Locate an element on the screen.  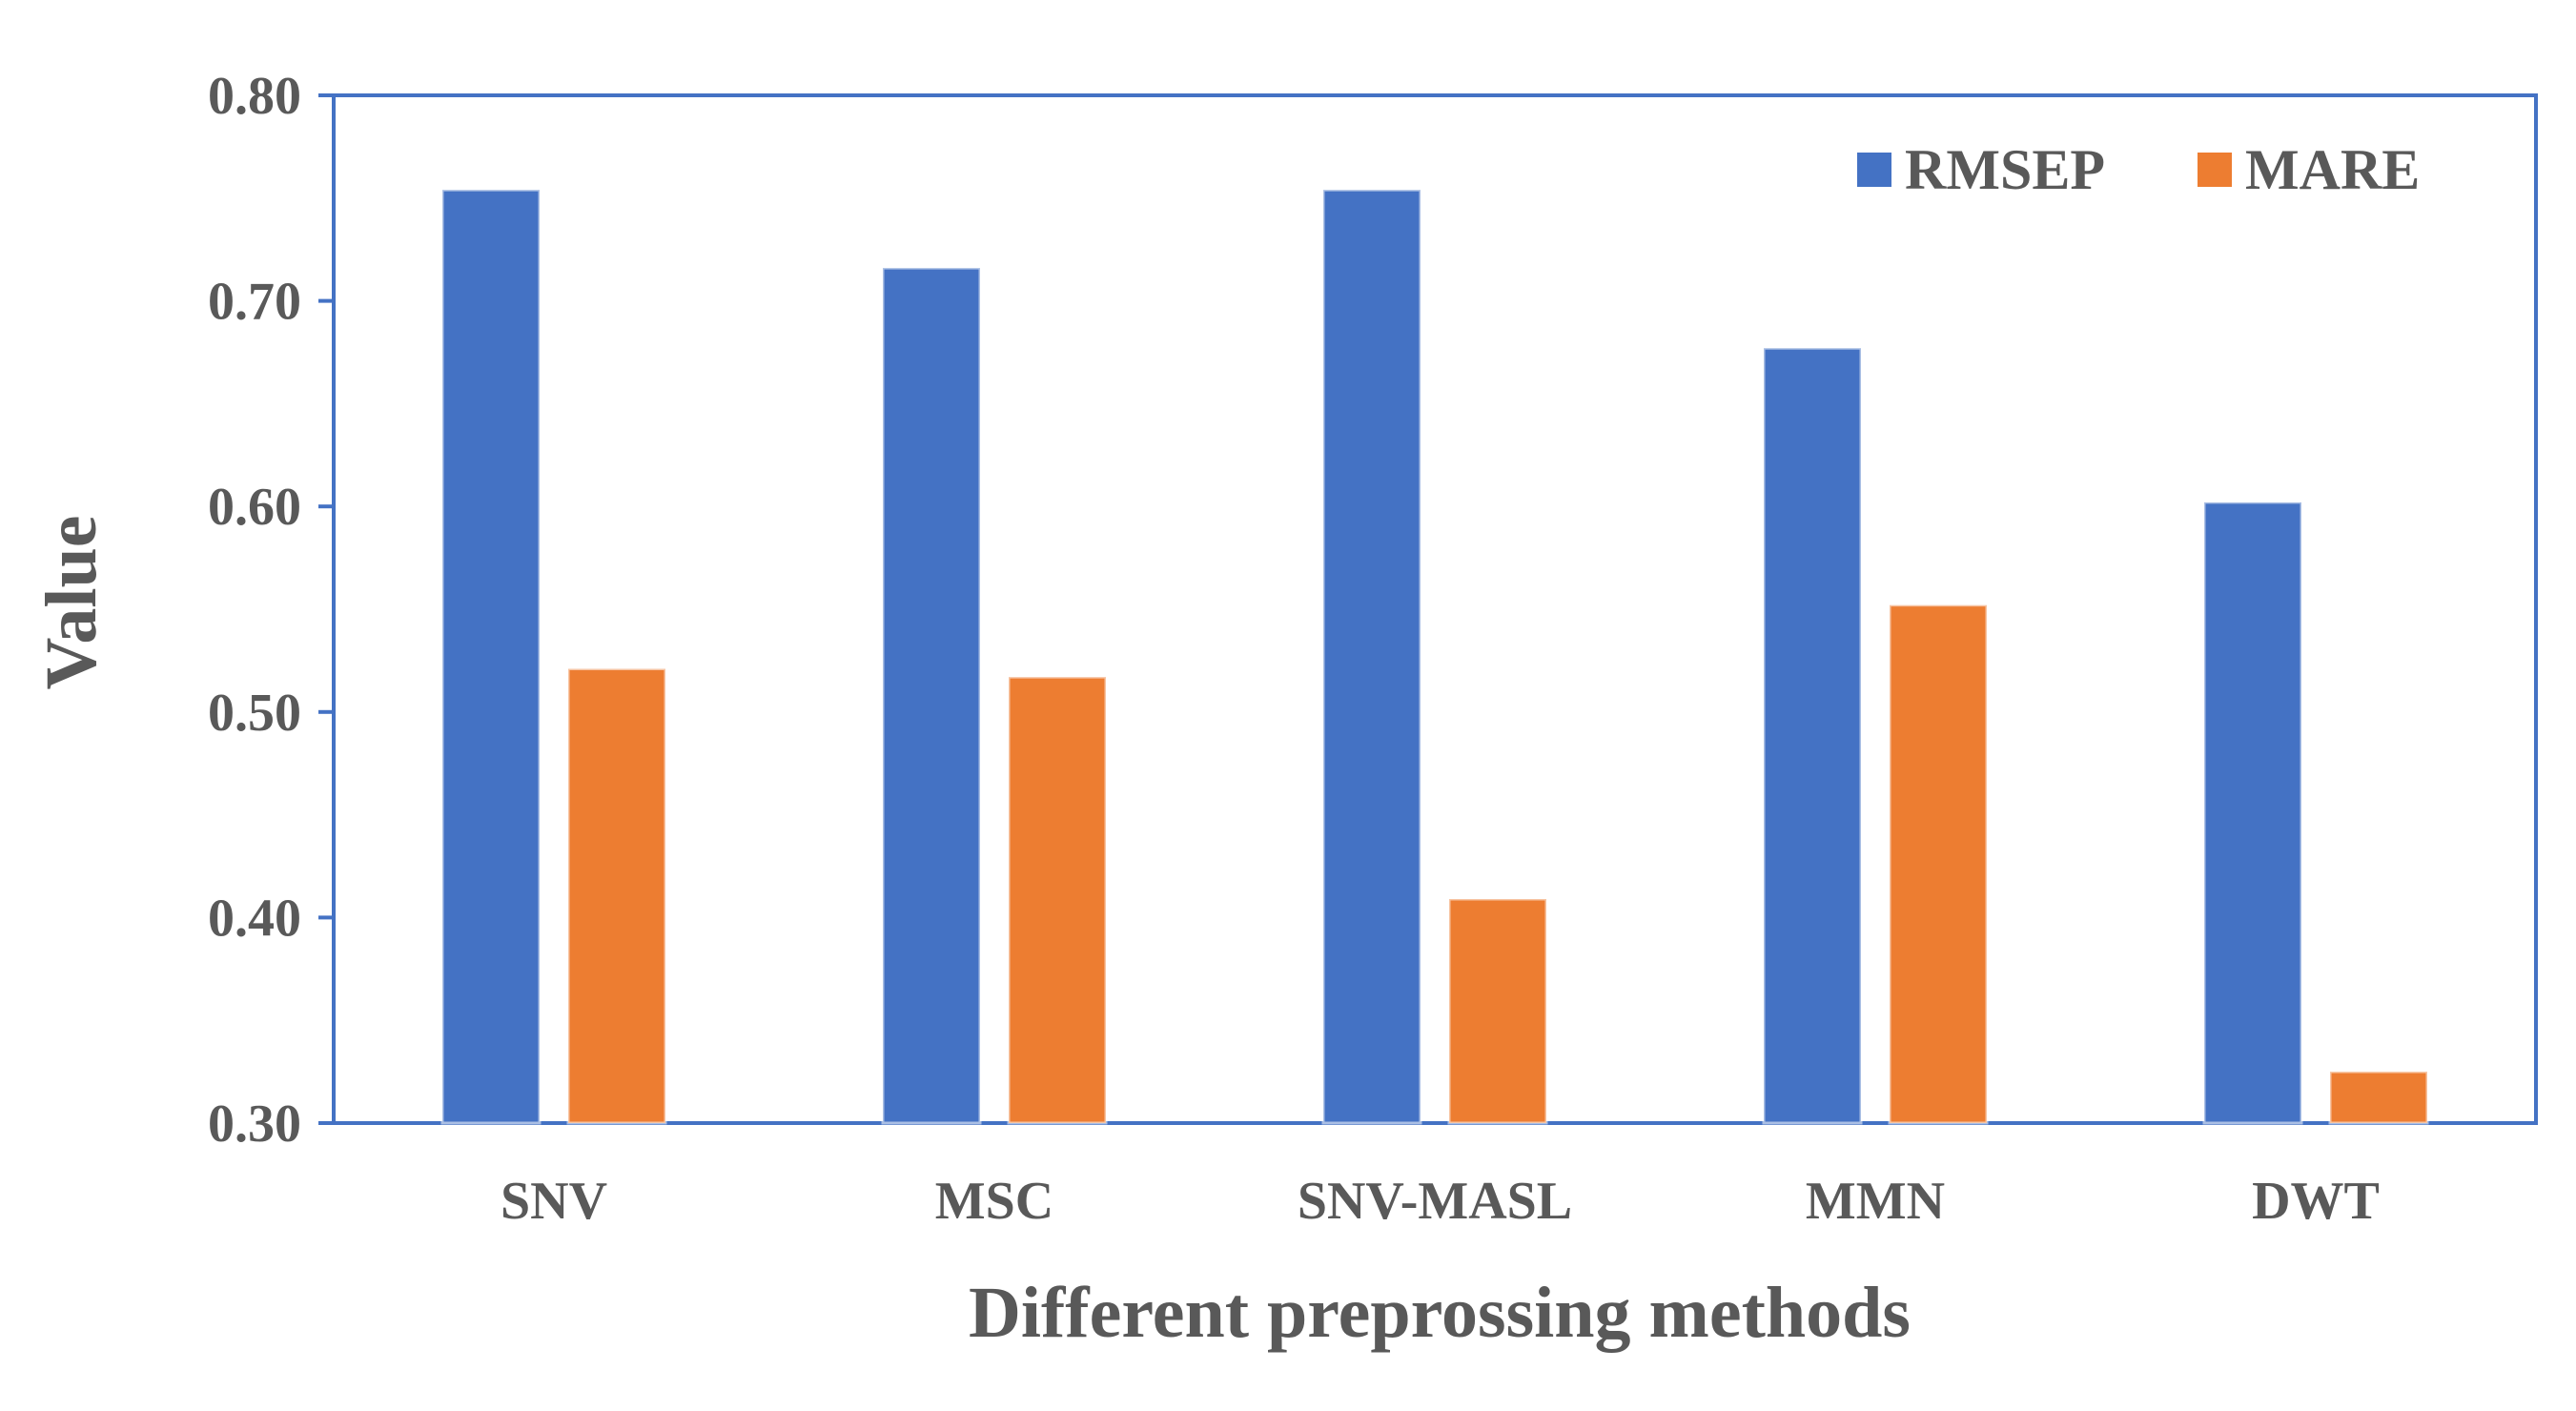
bar-mare-snv-masl is located at coordinates (1497, 1011).